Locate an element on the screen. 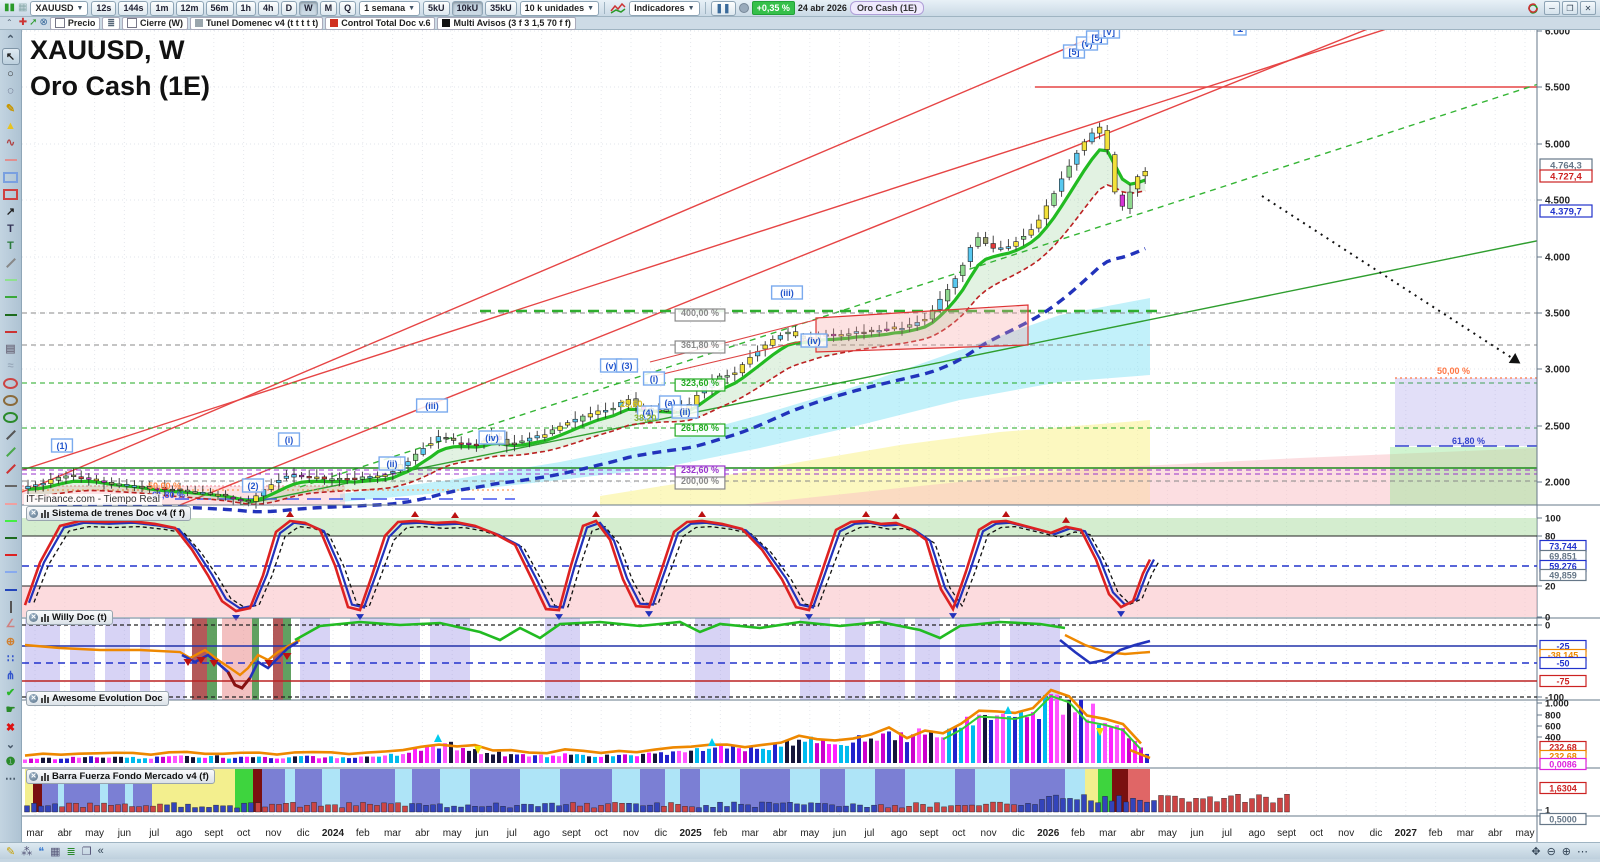  chat-icon: ❝ is located at coordinates (41, 851).